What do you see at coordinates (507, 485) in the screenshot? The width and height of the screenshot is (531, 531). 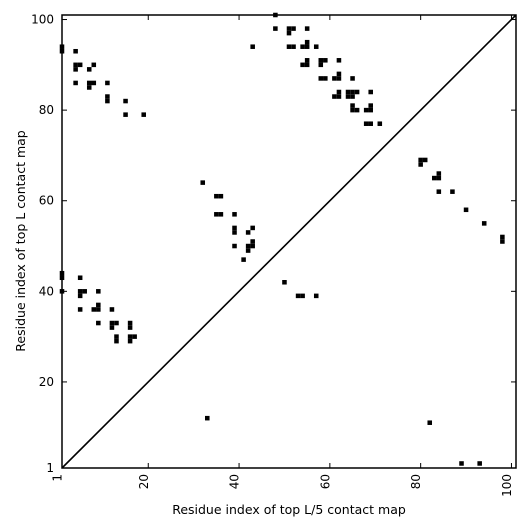 I see `x-tick-label: 100` at bounding box center [507, 485].